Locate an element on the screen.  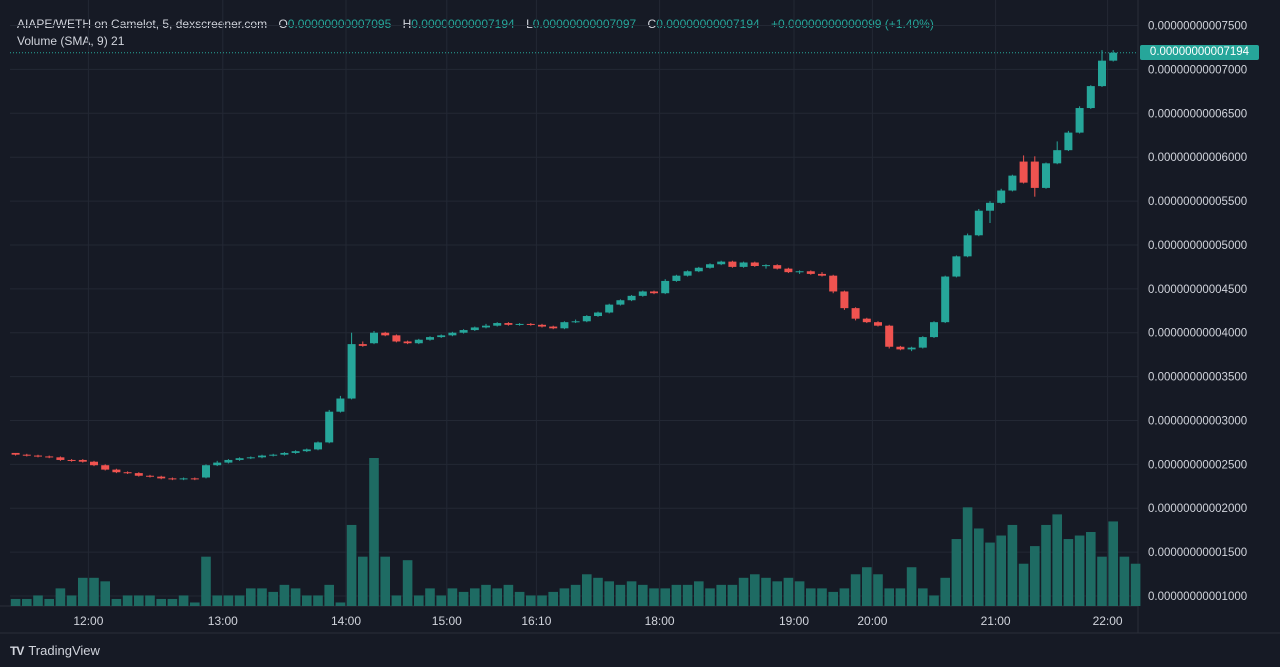
tradingview-logo-icon: TV is located at coordinates (17, 650).